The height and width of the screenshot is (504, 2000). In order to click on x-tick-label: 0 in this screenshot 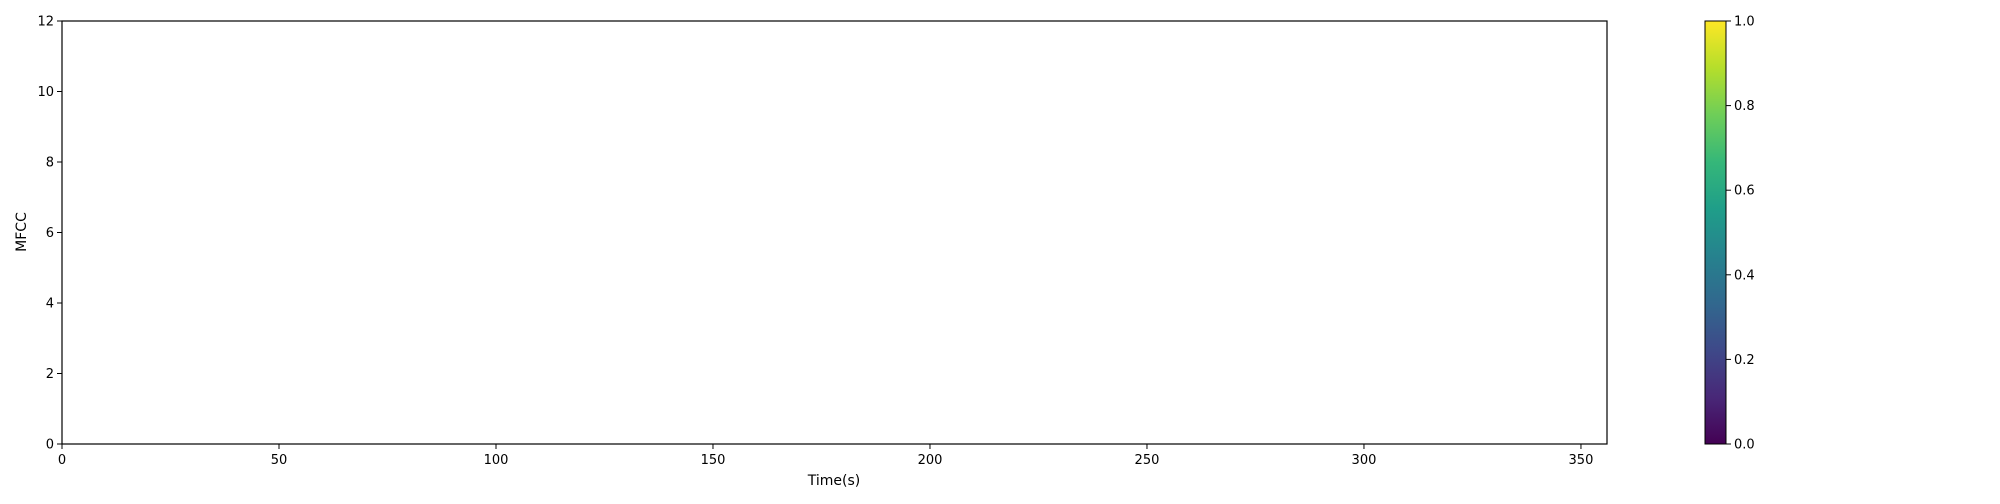, I will do `click(62, 460)`.